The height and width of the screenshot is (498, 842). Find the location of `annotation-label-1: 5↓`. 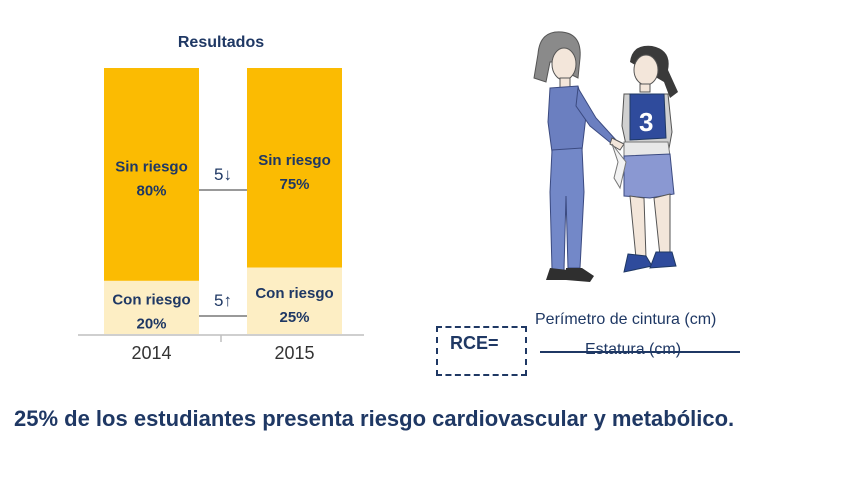

annotation-label-1: 5↓ is located at coordinates (223, 174).